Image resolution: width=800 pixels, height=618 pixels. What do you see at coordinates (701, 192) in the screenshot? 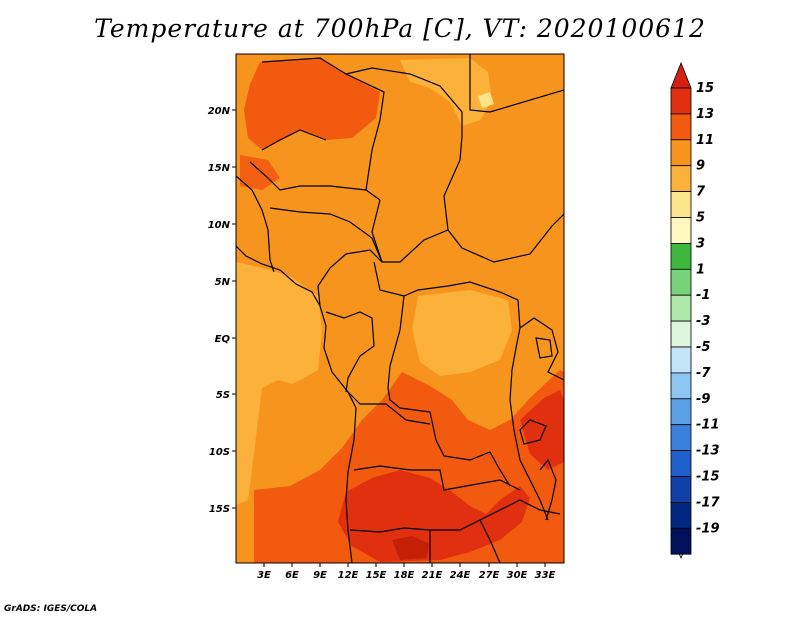
I see `colorbar-label: 7` at bounding box center [701, 192].